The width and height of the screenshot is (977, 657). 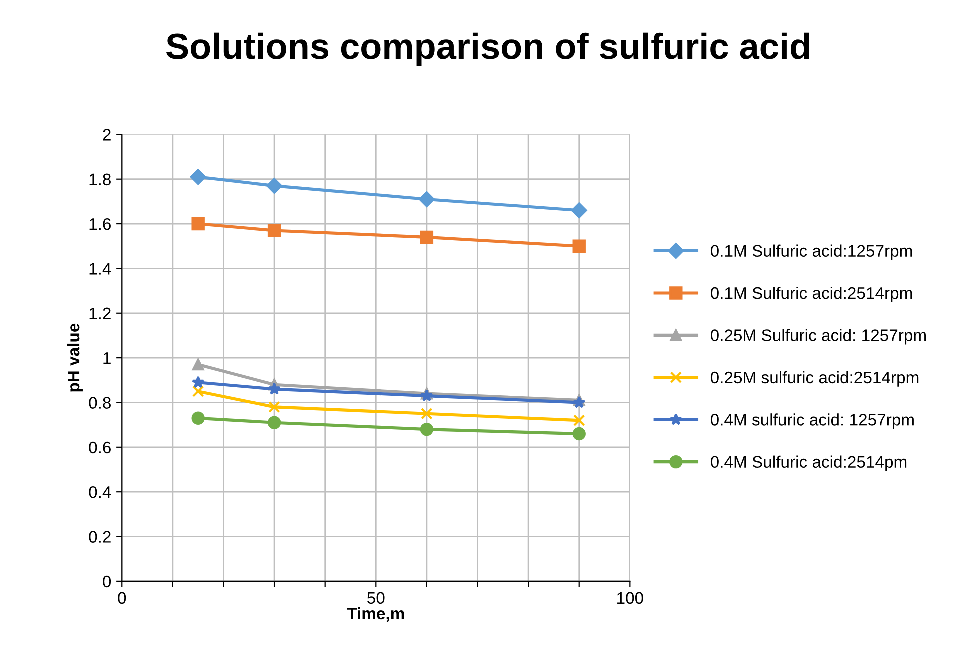 What do you see at coordinates (814, 379) in the screenshot?
I see `legend-label: 0.25M sulfuric acid:2514rpm` at bounding box center [814, 379].